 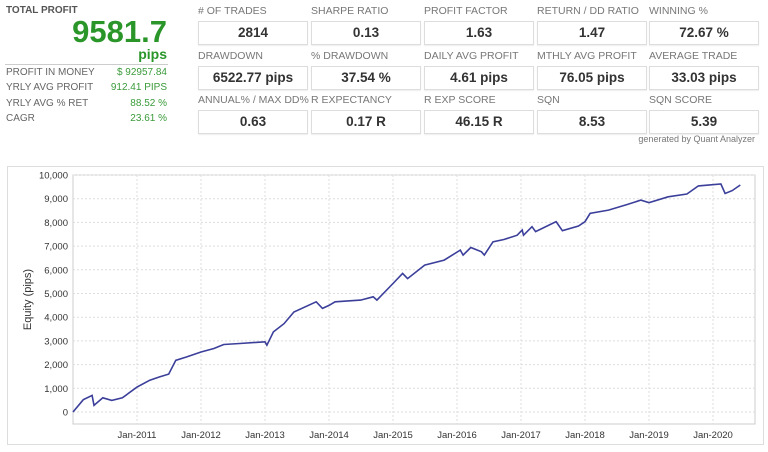 I want to click on summary-row-label: YRLY AVG PROFIT, so click(x=50, y=88).